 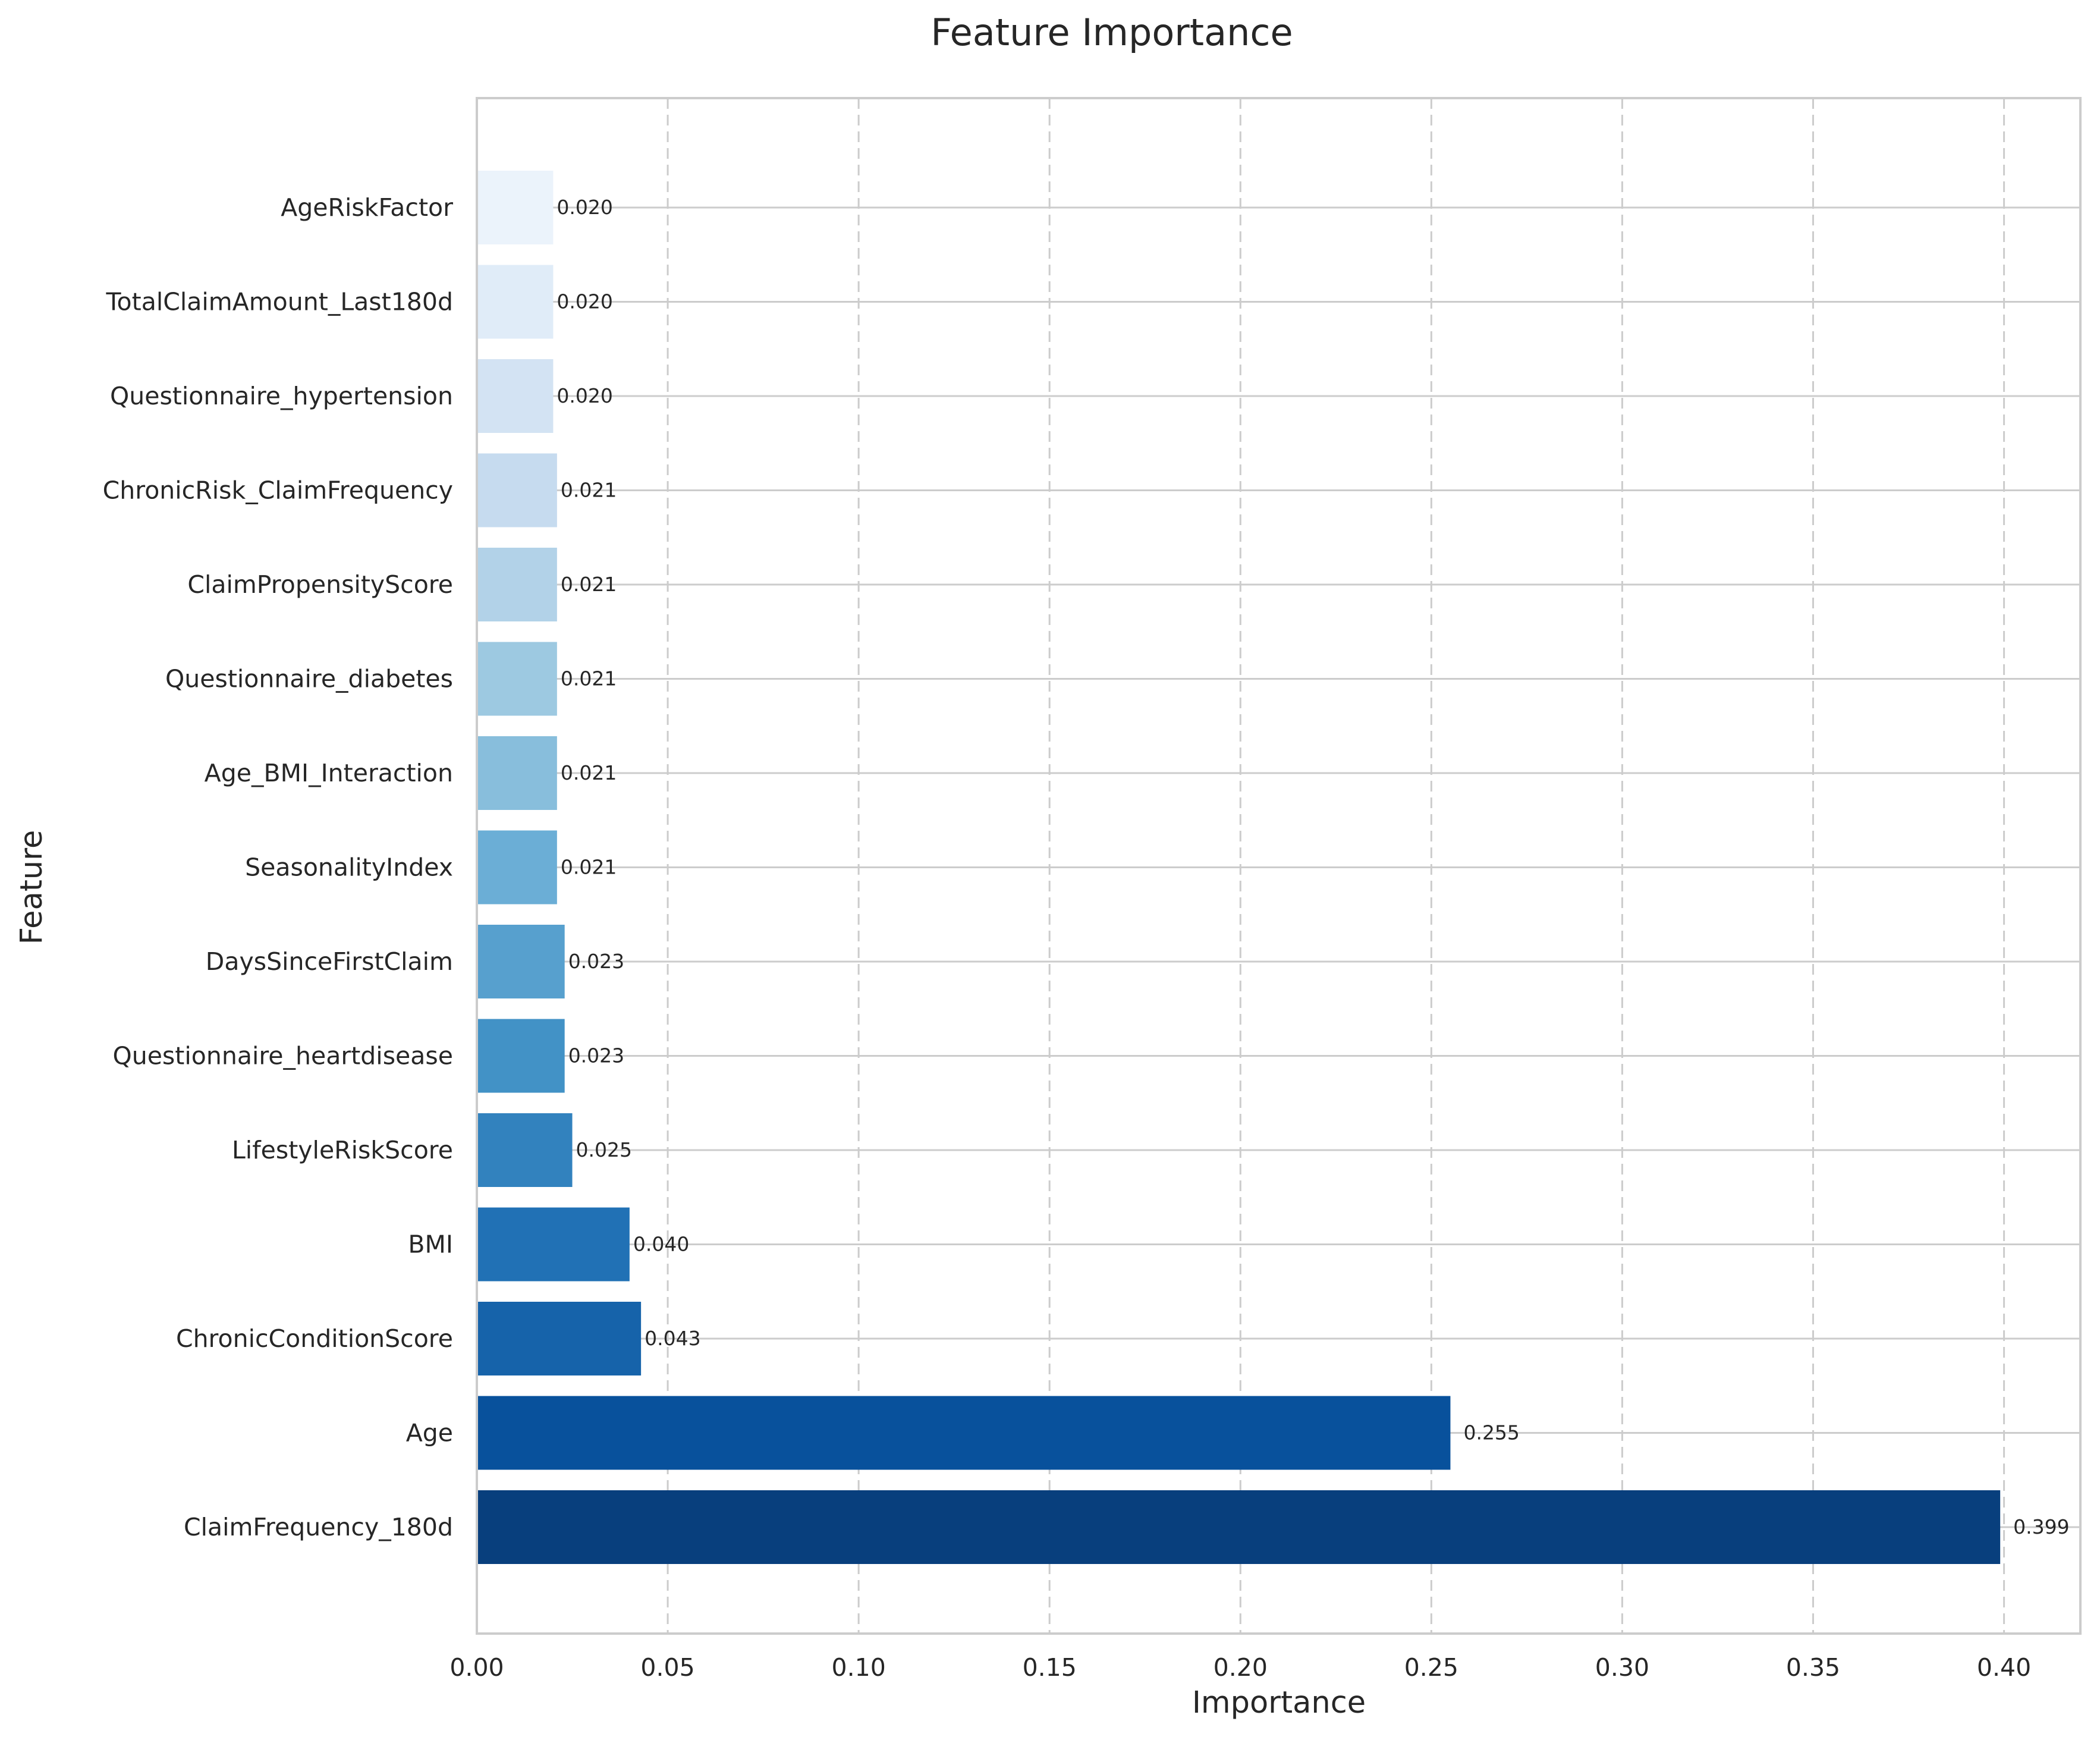 I want to click on bar-value-label: 0.040, so click(x=661, y=1244).